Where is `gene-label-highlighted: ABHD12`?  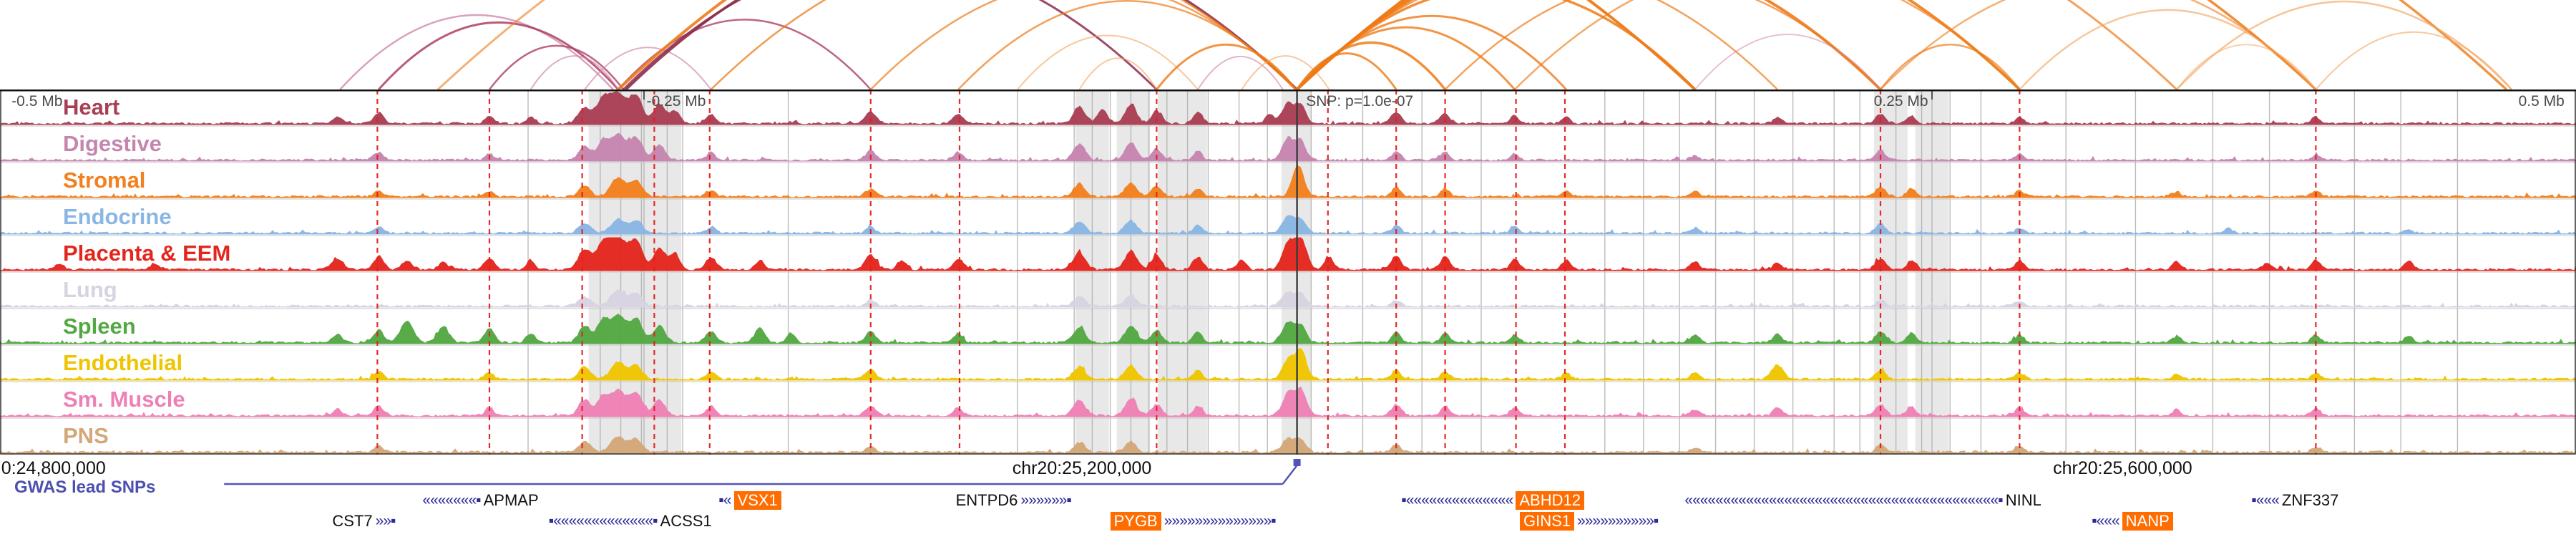
gene-label-highlighted: ABHD12 is located at coordinates (1550, 500).